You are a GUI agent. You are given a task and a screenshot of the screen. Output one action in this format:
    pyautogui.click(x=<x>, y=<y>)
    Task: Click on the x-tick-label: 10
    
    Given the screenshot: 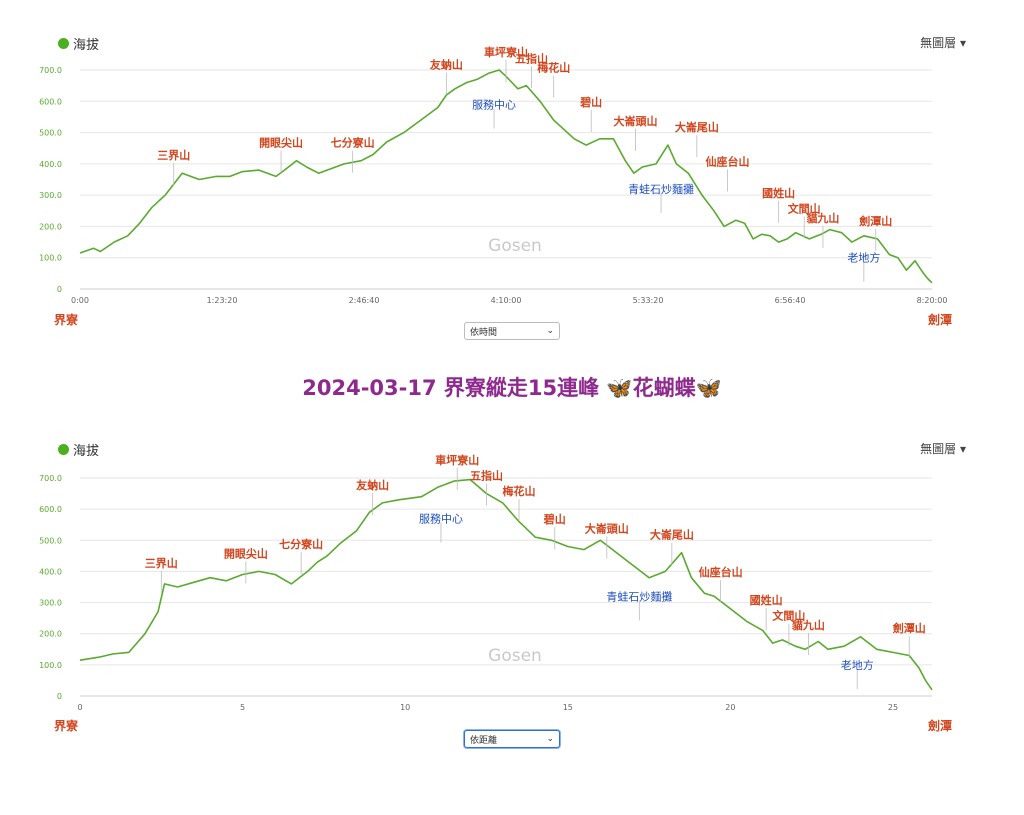 What is the action you would take?
    pyautogui.click(x=405, y=707)
    